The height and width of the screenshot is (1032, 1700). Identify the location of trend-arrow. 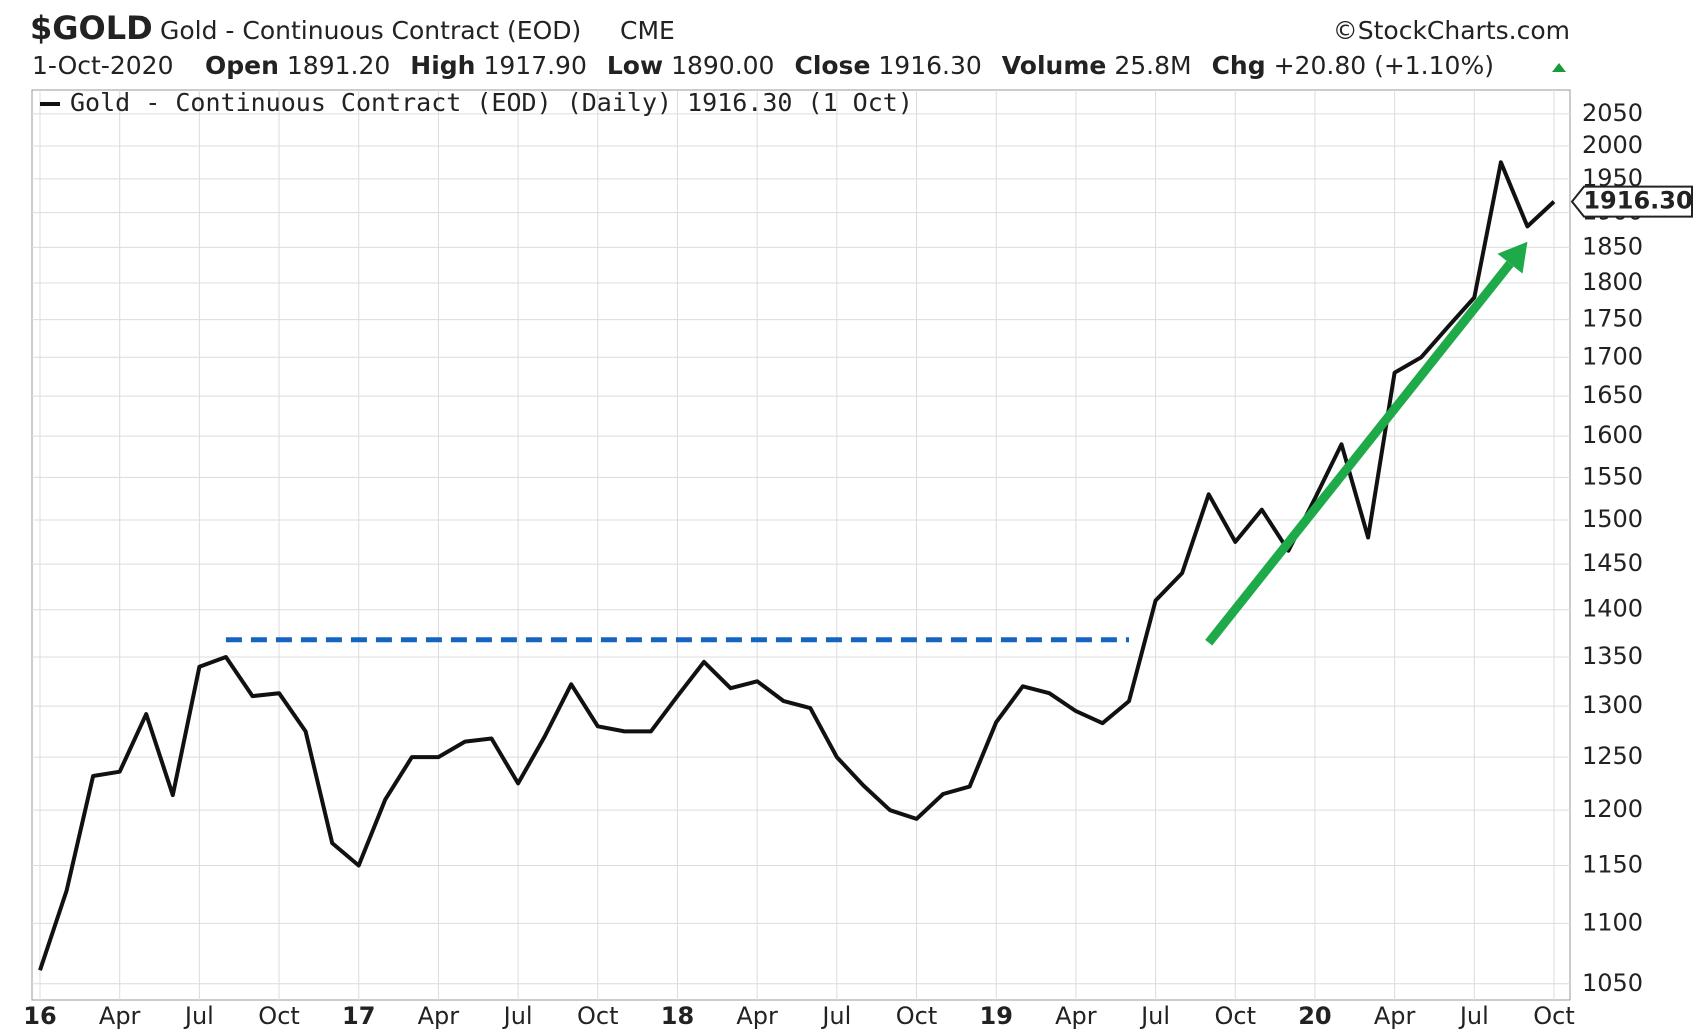
(1359, 453).